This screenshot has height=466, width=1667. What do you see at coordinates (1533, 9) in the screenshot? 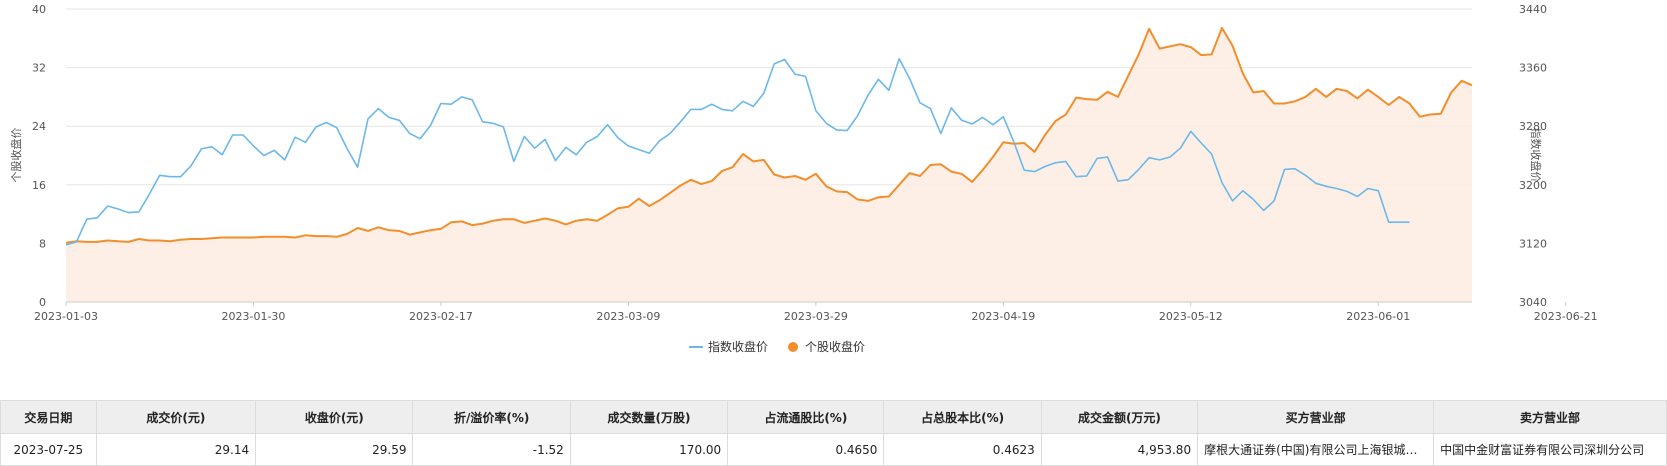
I see `right-tick-label: 3440` at bounding box center [1533, 9].